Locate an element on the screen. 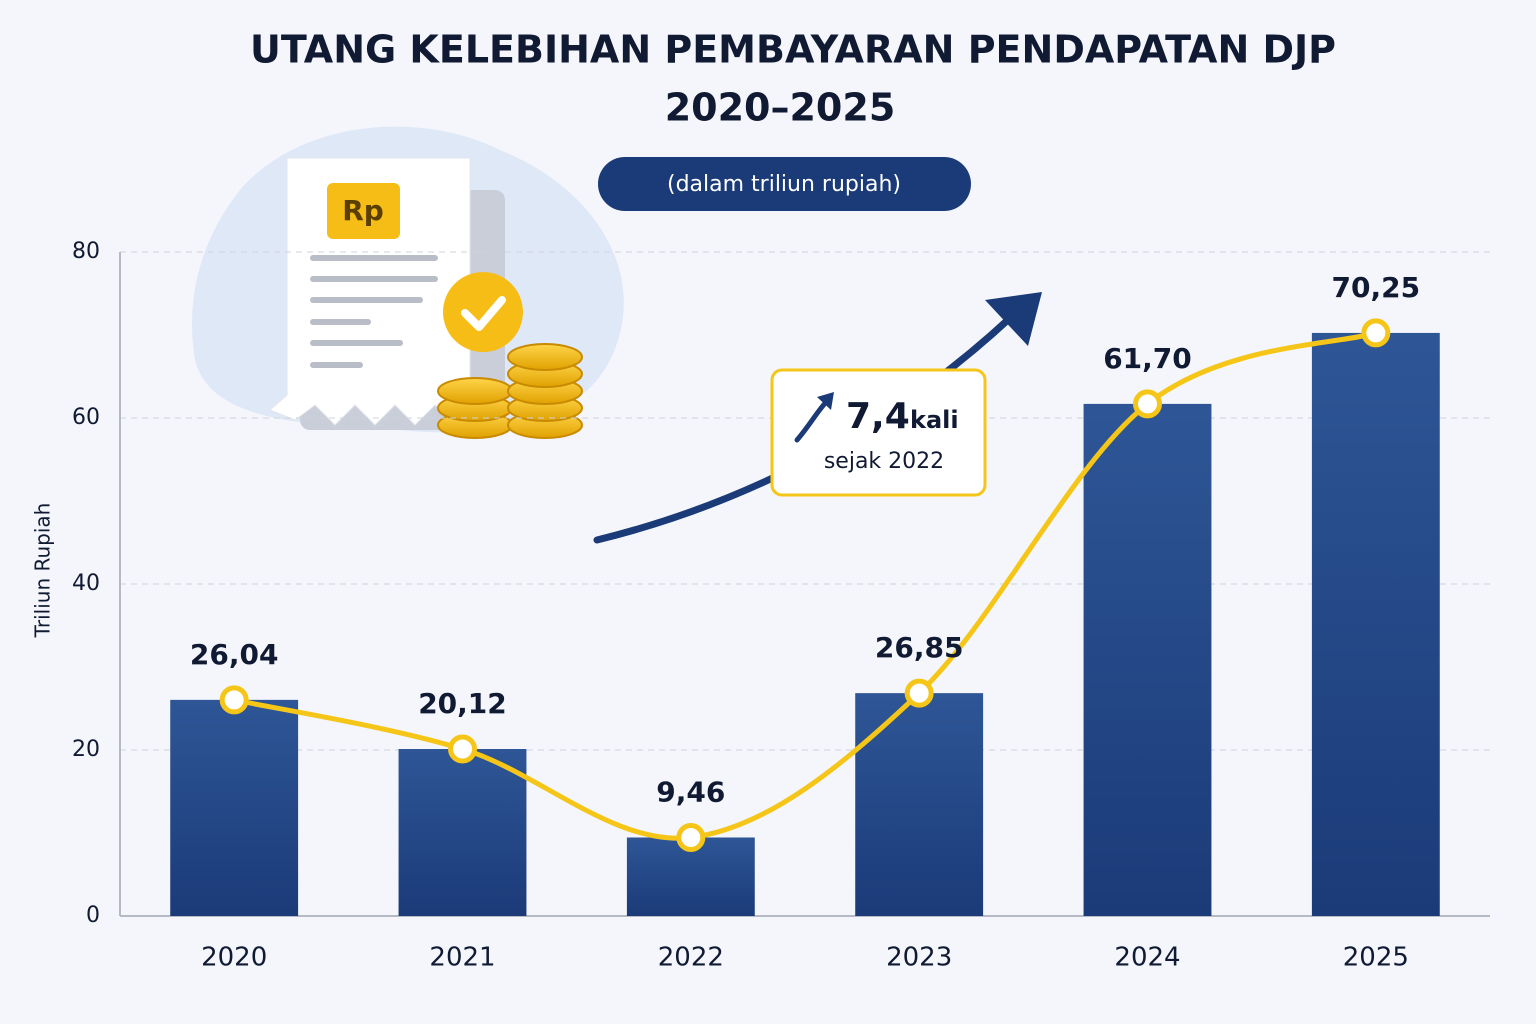  y-tick-label: 20 is located at coordinates (86, 749).